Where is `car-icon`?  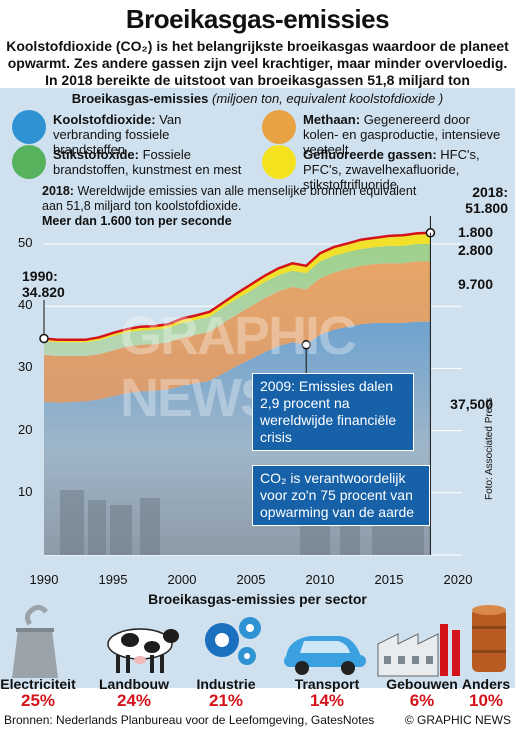 car-icon is located at coordinates (325, 655).